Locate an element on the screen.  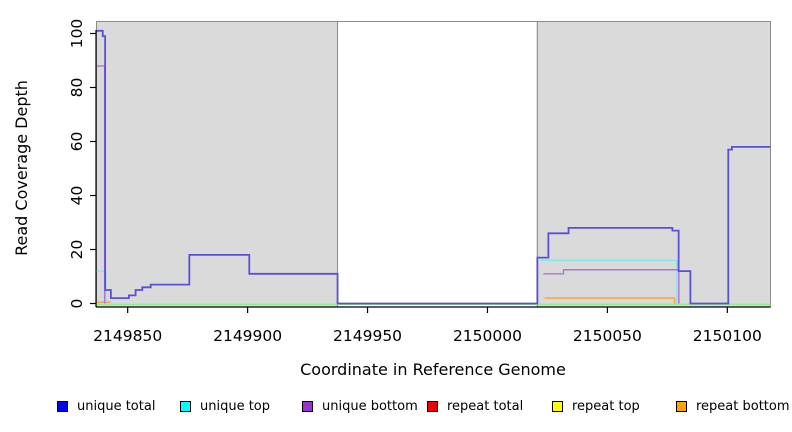
legend-label-unique-total: unique total is located at coordinates (116, 406).